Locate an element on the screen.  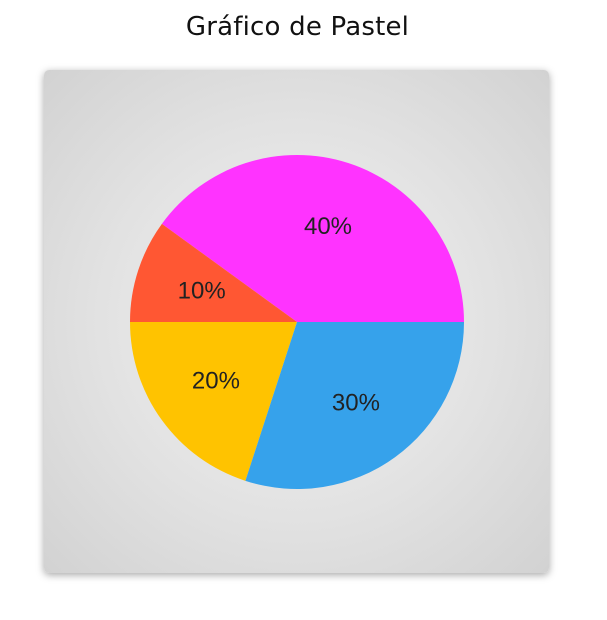
pie-slice-20pct is located at coordinates (213, 401).